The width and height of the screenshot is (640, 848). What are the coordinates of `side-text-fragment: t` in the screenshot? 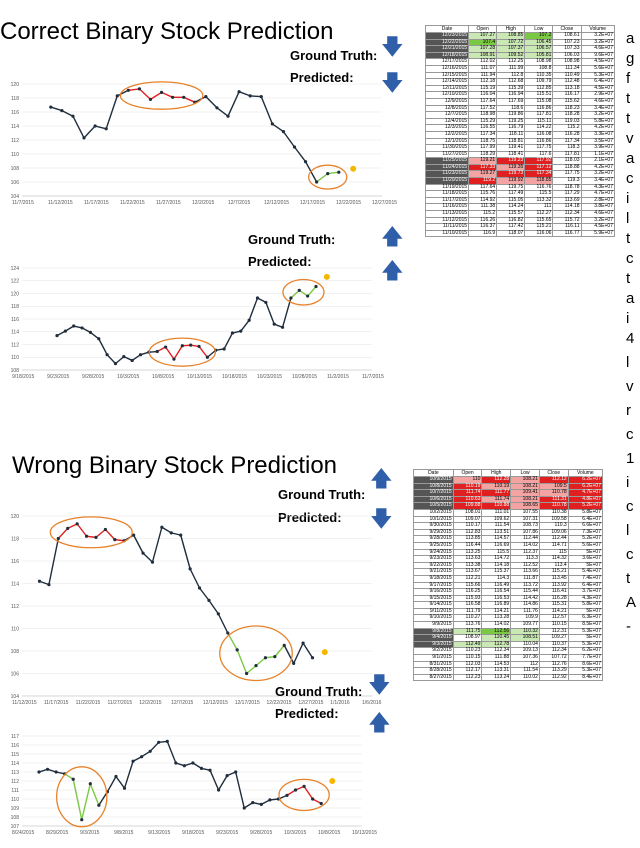 It's located at (628, 278).